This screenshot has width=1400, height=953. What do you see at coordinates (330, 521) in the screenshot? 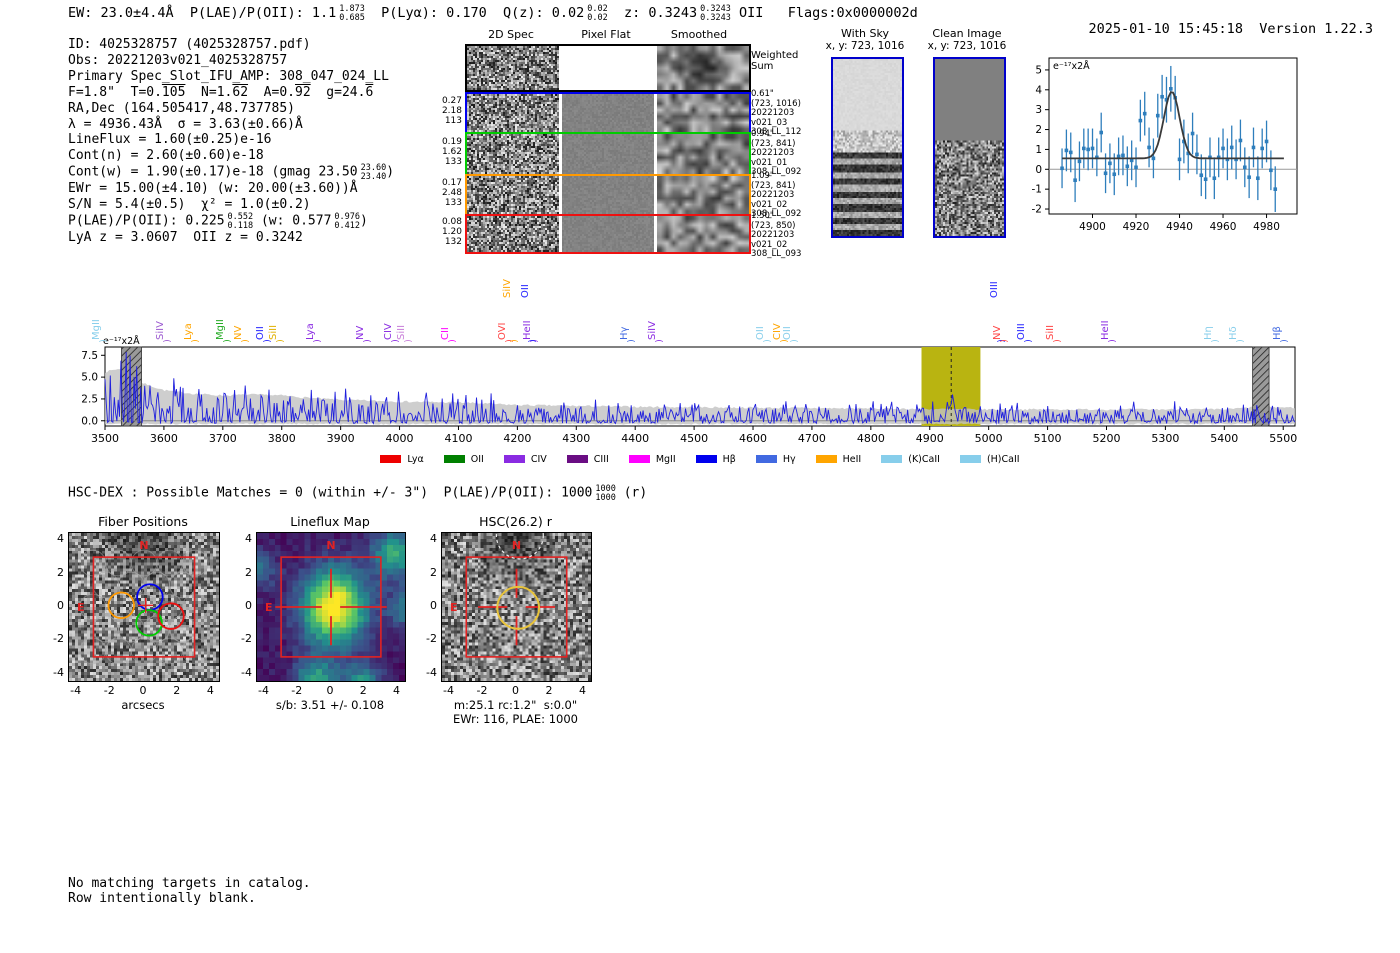
I see `cutout-title-lineflux: Lineflux Map` at bounding box center [330, 521].